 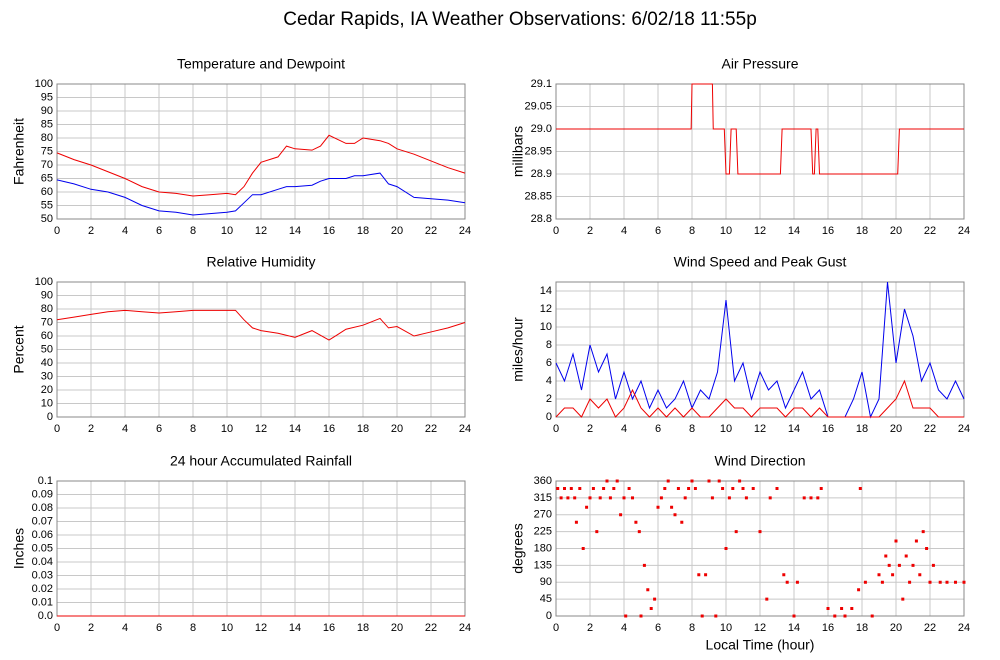 I want to click on y-tick-label: 29.1, so click(x=541, y=84).